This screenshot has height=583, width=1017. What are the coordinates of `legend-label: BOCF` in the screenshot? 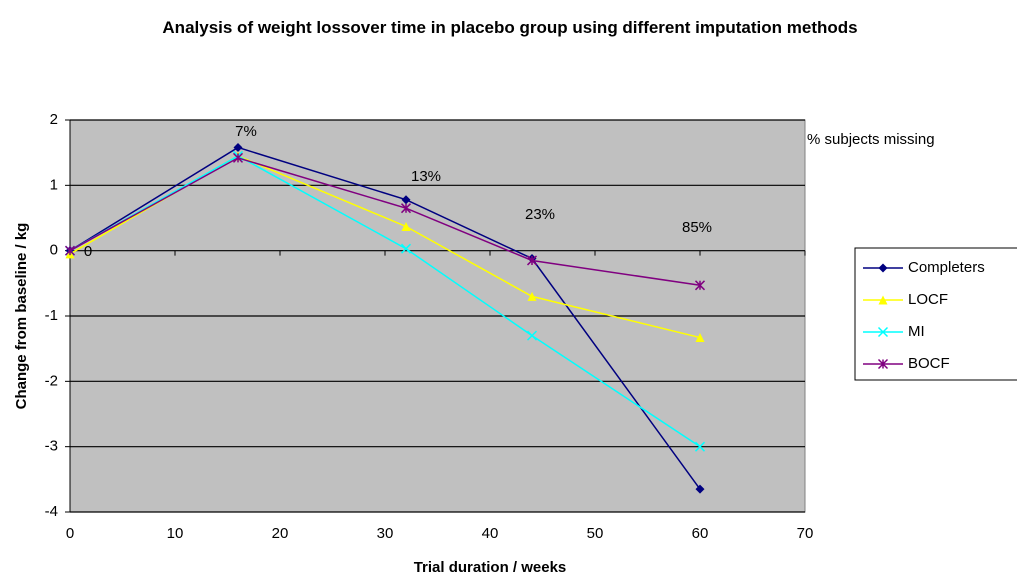 It's located at (929, 363).